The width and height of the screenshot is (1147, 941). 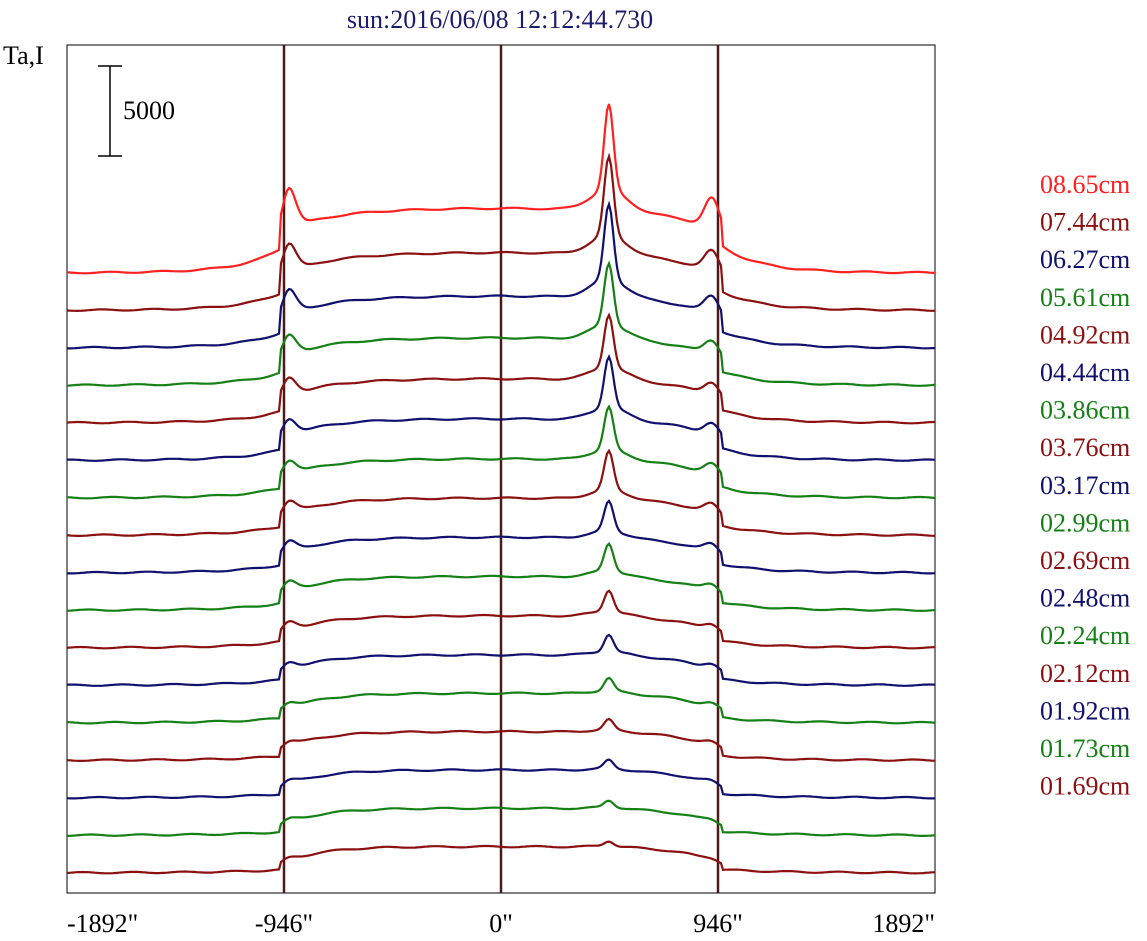 I want to click on legend-entry: 04.44cm, so click(x=1085, y=372).